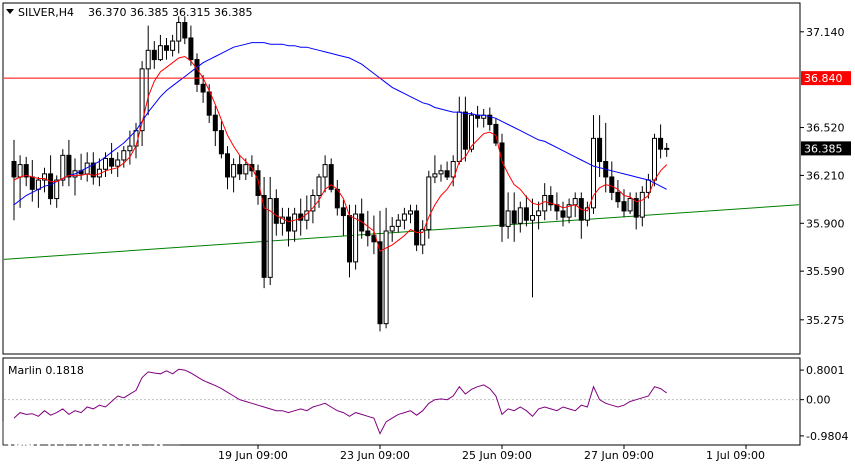  Describe the element at coordinates (818, 400) in the screenshot. I see `oscillator-tick-label: 0.00` at that location.